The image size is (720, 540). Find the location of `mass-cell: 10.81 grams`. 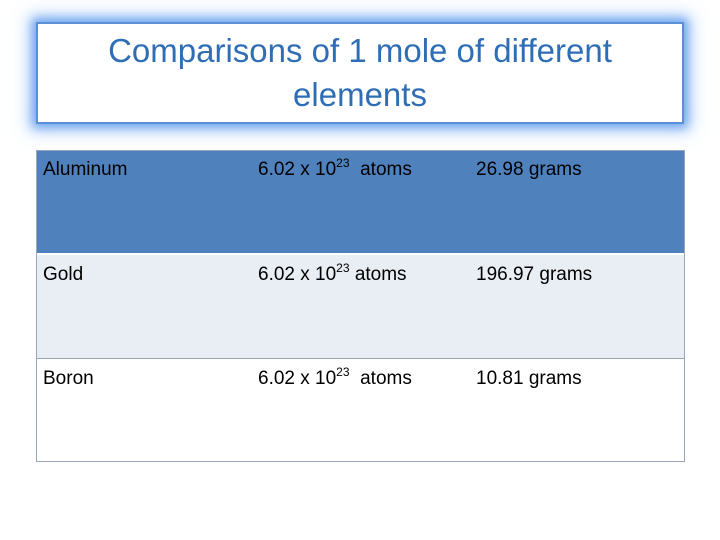

mass-cell: 10.81 grams is located at coordinates (577, 410).